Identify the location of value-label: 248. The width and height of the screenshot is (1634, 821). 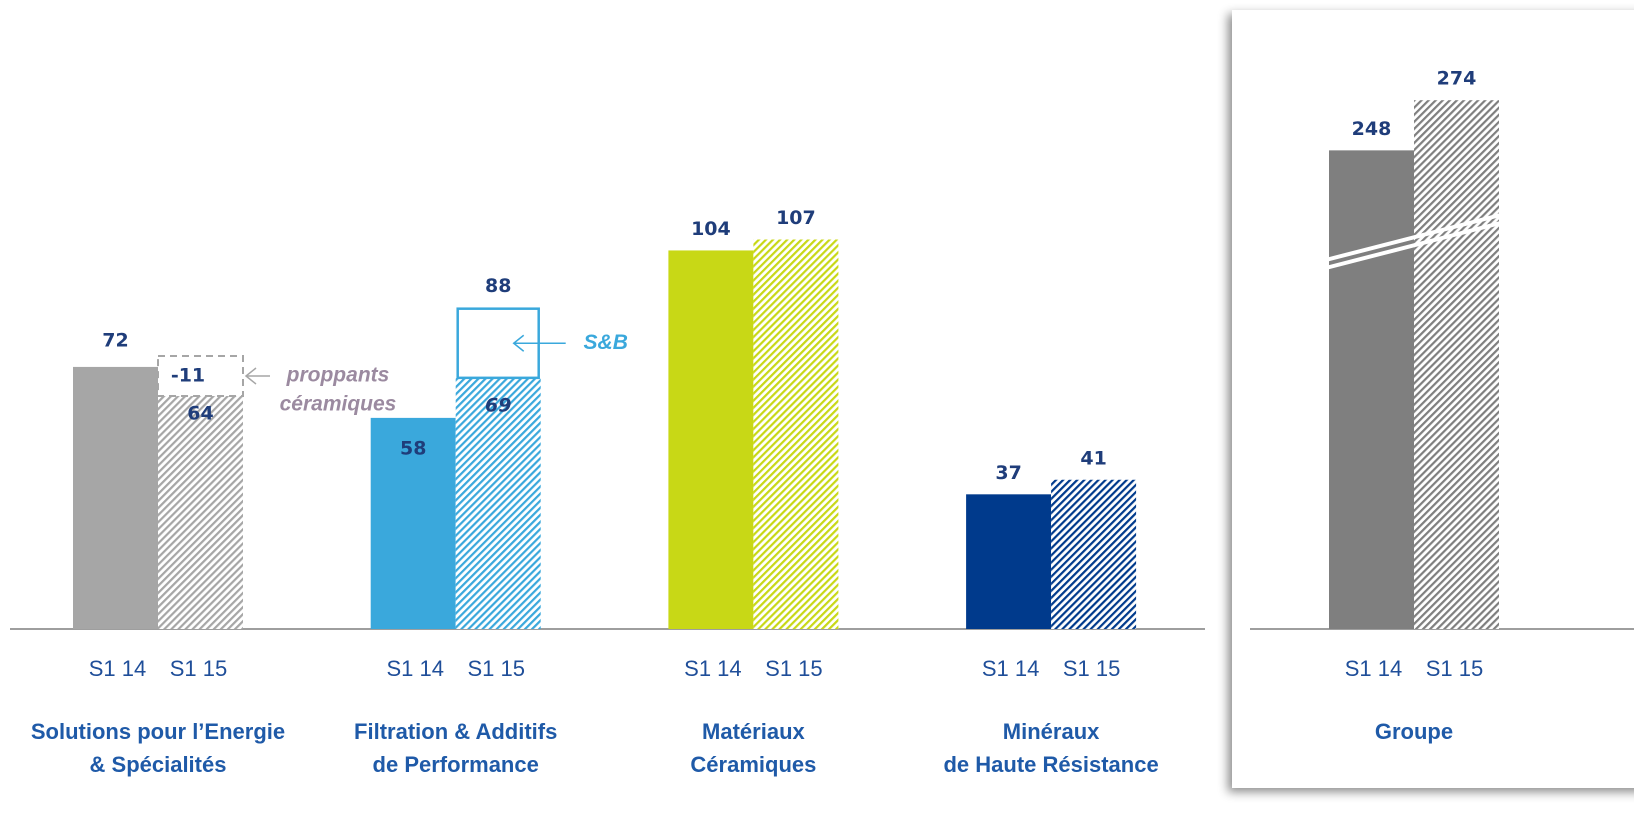
(1372, 129).